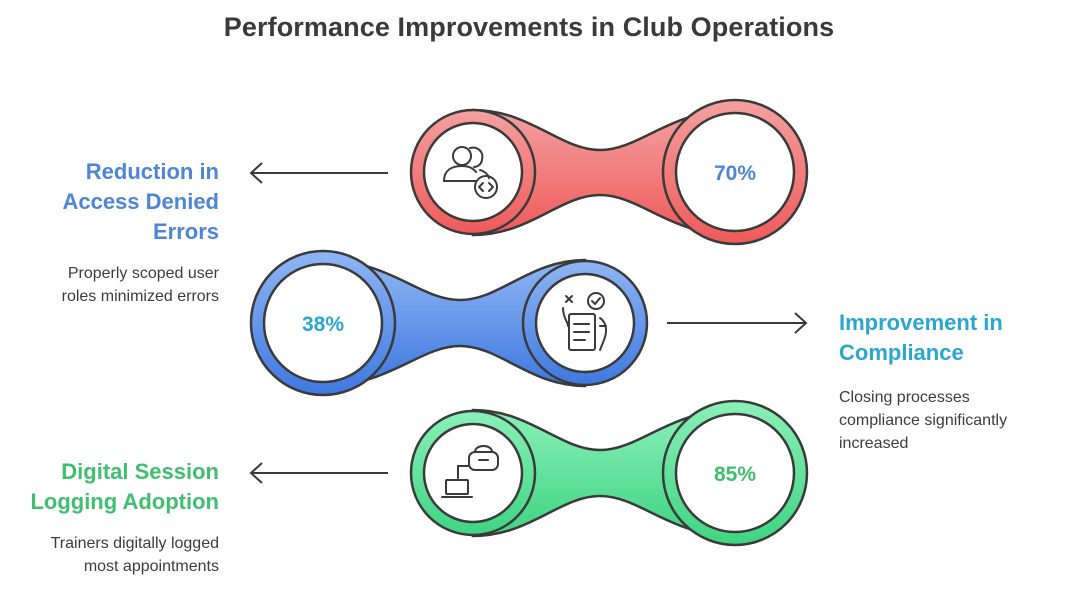  What do you see at coordinates (949, 338) in the screenshot?
I see `heading-improvement-compliance: Improvement in Compliance` at bounding box center [949, 338].